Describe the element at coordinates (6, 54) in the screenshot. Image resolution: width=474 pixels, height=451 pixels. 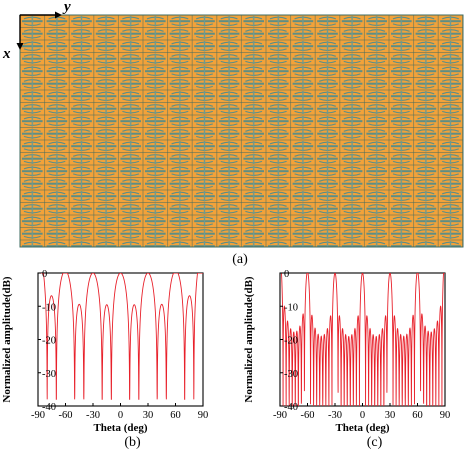
I see `axis-x-label: x` at that location.